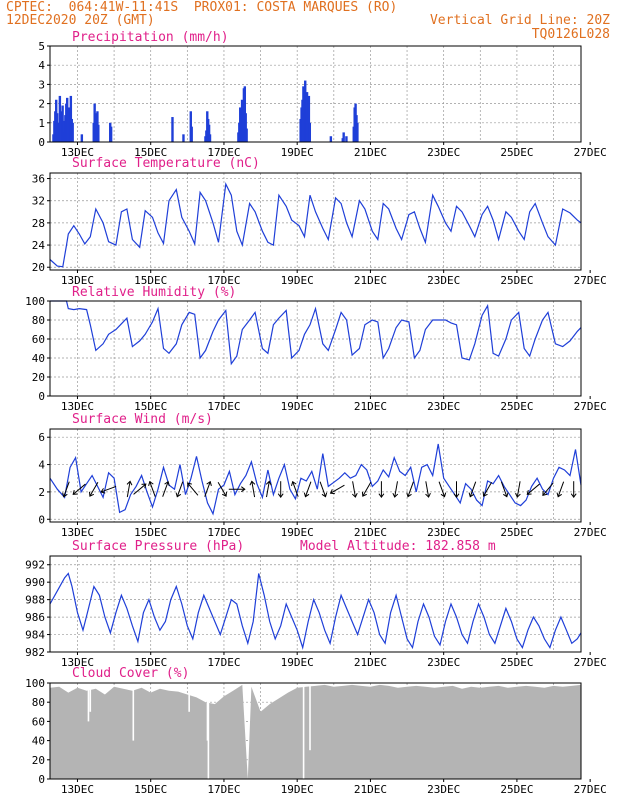 Image resolution: width=618 pixels, height=800 pixels. What do you see at coordinates (35, 635) in the screenshot?
I see `y-tick-label: 984` at bounding box center [35, 635].